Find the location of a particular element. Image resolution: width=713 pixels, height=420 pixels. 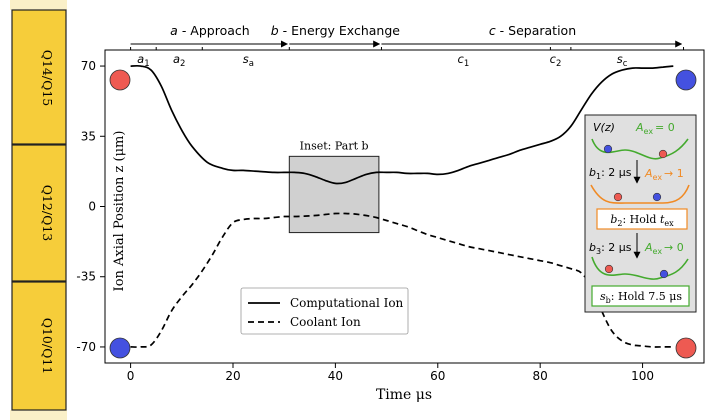

subphase-label-a1: a1 is located at coordinates (143, 60).